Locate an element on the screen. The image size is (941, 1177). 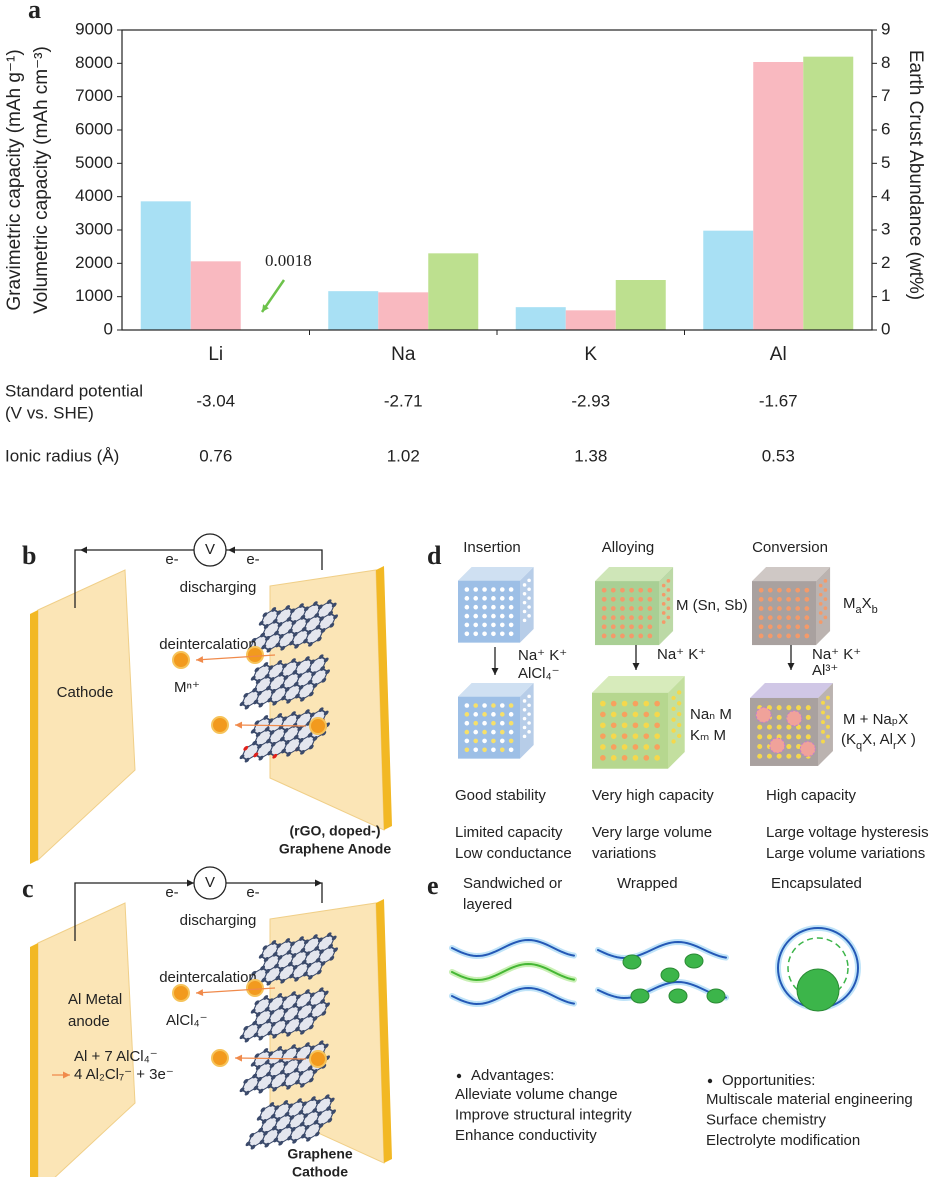
row-label: Standard potential is located at coordinates (74, 390).